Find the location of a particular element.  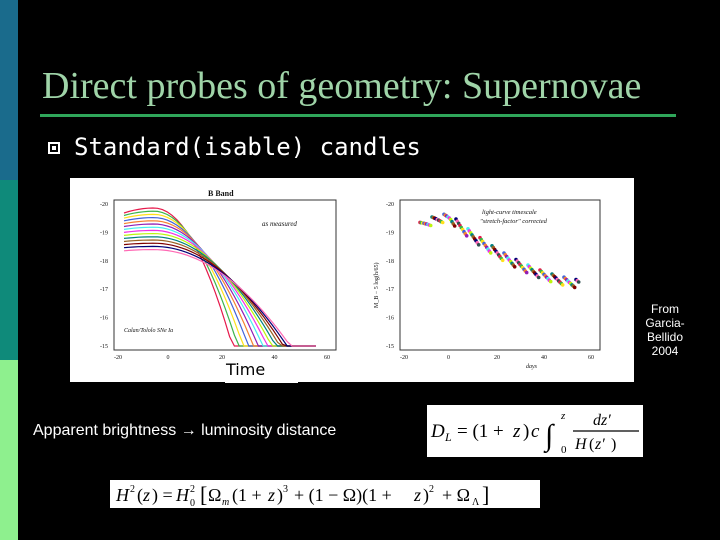

right-panel-annotation-1: light-curve timescale is located at coordinates (509, 212).